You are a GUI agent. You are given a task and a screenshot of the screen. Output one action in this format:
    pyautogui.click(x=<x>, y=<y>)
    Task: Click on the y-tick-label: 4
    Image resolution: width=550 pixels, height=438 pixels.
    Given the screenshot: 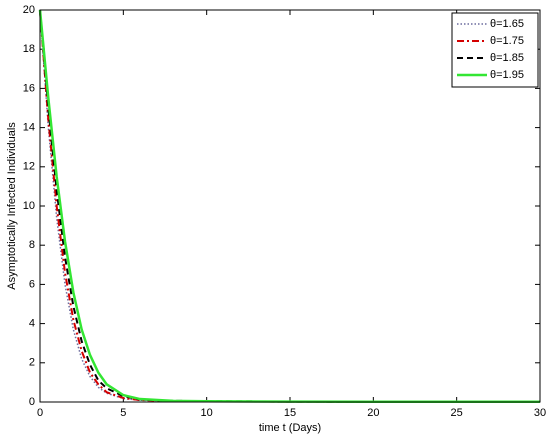 What is the action you would take?
    pyautogui.click(x=32, y=324)
    